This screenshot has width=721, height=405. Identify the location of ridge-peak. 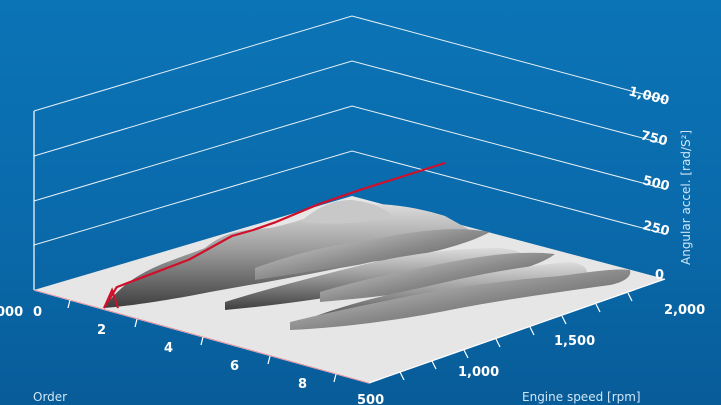
(346, 212).